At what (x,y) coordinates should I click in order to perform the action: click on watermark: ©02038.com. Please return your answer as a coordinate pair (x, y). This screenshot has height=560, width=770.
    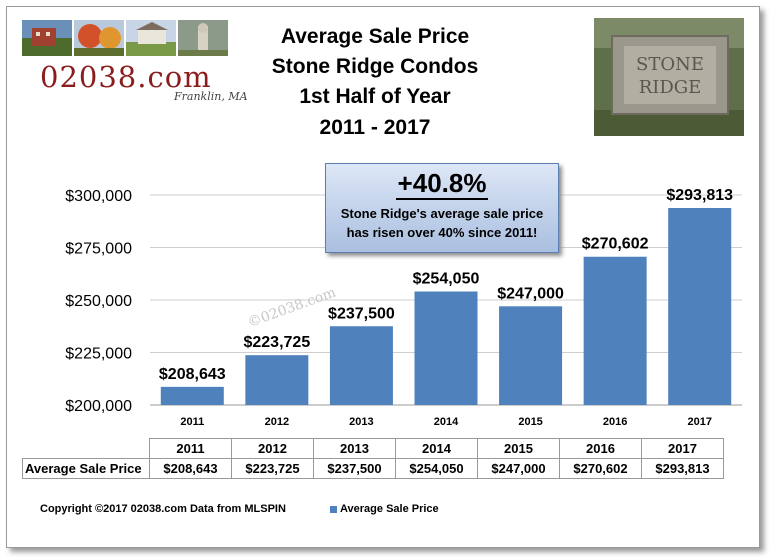
    Looking at the image, I should click on (292, 308).